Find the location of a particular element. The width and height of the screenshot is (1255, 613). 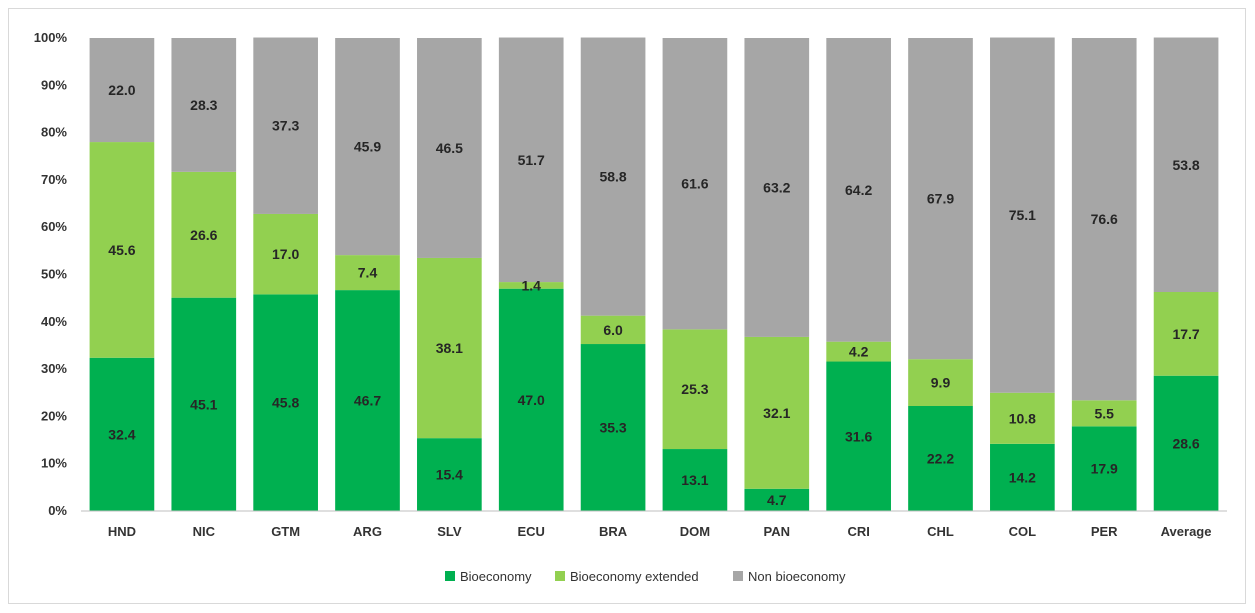

data-label: 1.4 is located at coordinates (531, 285).